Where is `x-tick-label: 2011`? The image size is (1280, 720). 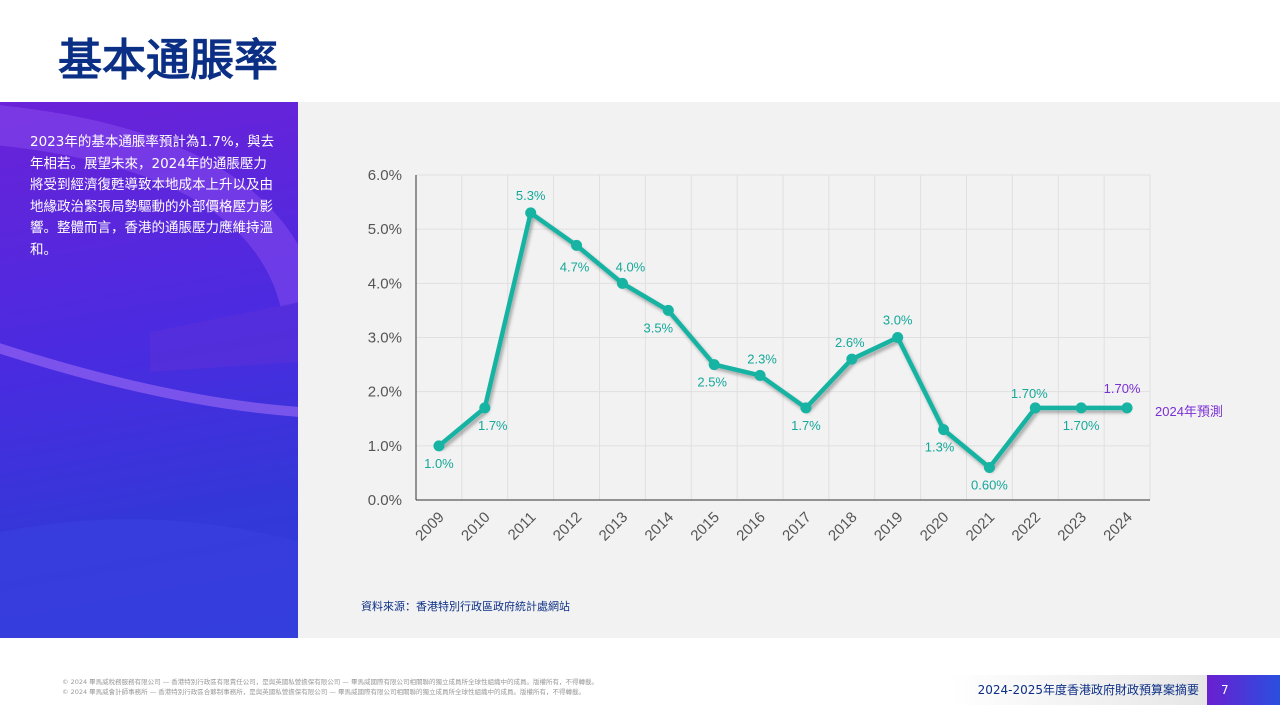 x-tick-label: 2011 is located at coordinates (522, 526).